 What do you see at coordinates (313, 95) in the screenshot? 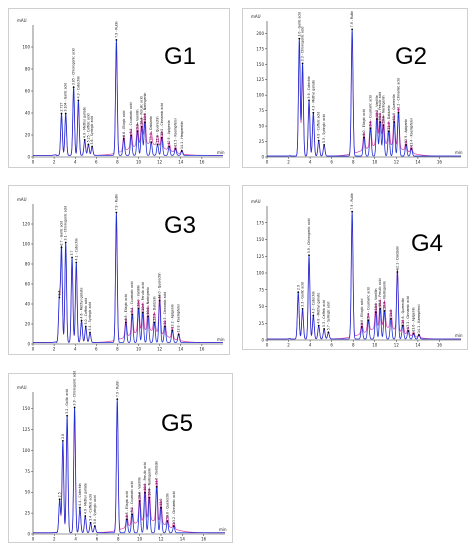
I see `peak-label: 4.3 - Methyl gallate` at bounding box center [313, 95].